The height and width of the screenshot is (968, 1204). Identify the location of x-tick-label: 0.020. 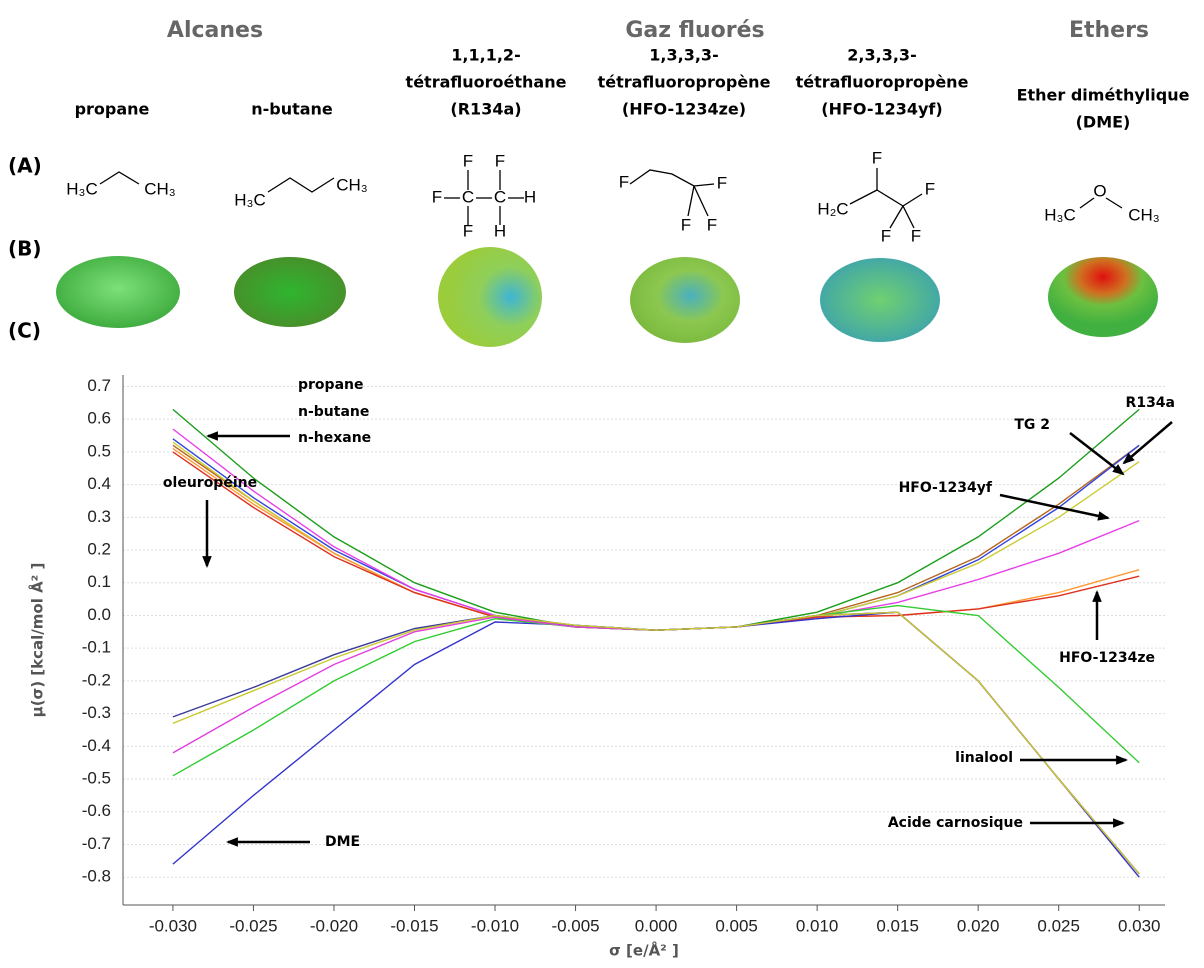
(978, 925).